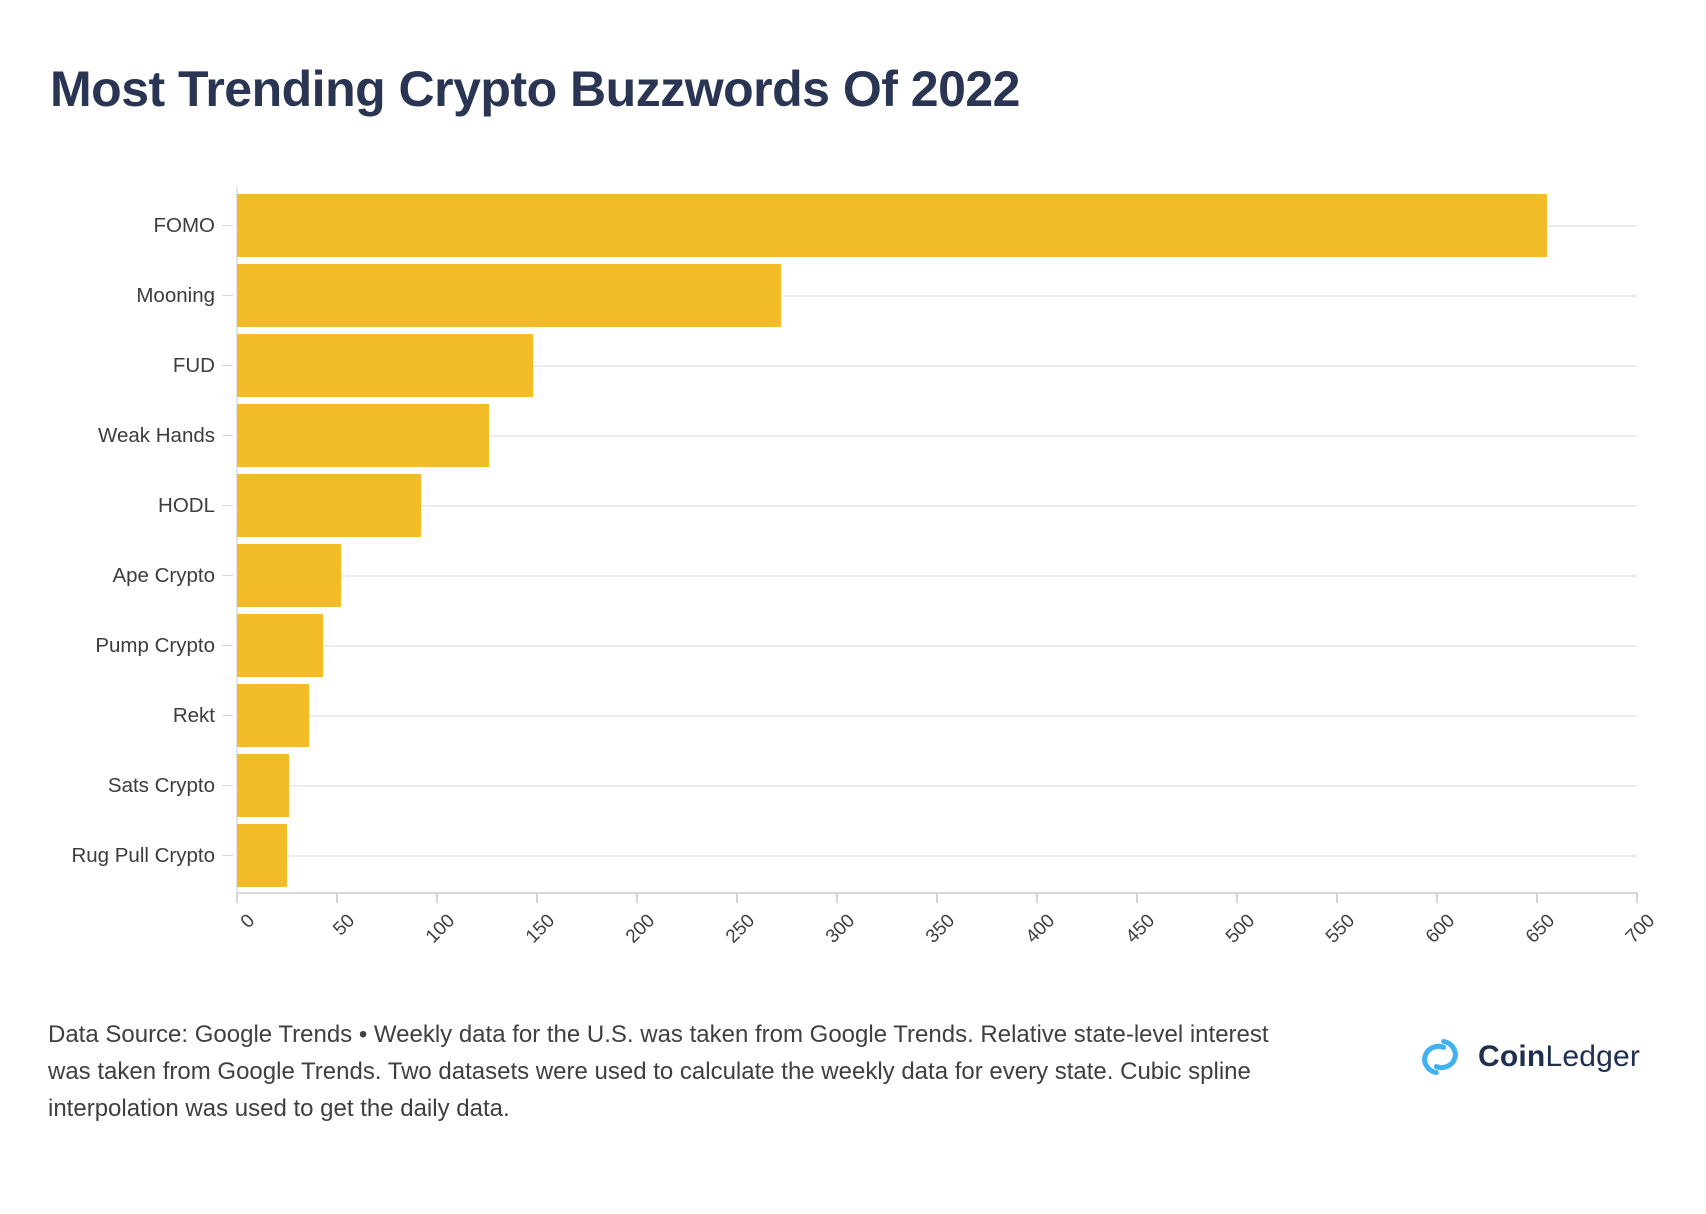  I want to click on x-tick-label-400: 400, so click(1040, 929).